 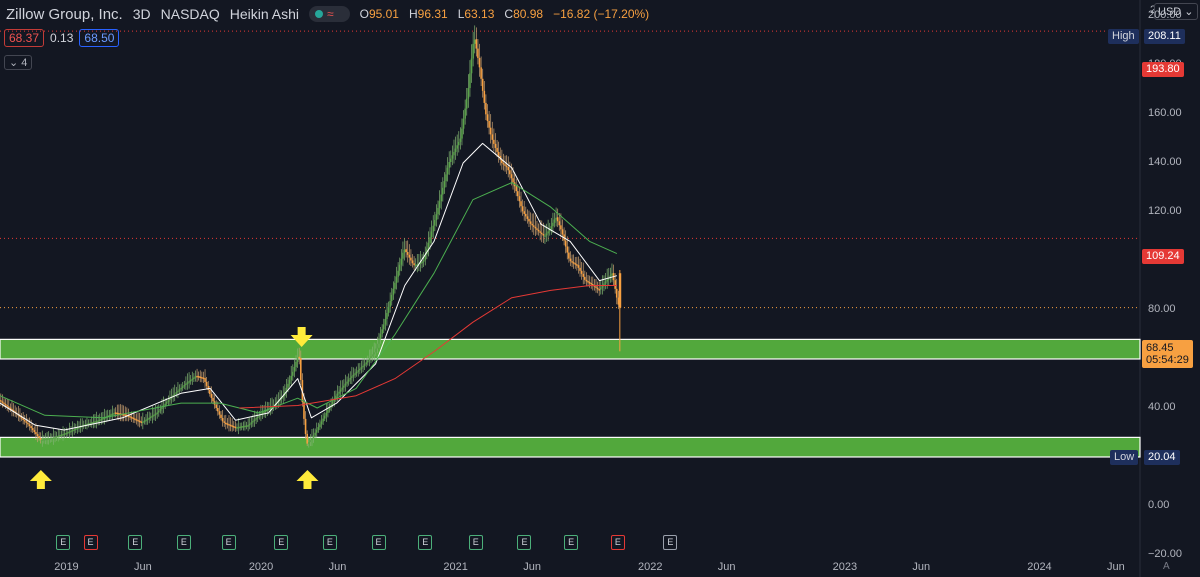 What do you see at coordinates (1162, 308) in the screenshot?
I see `y-tick-label: 80.00` at bounding box center [1162, 308].